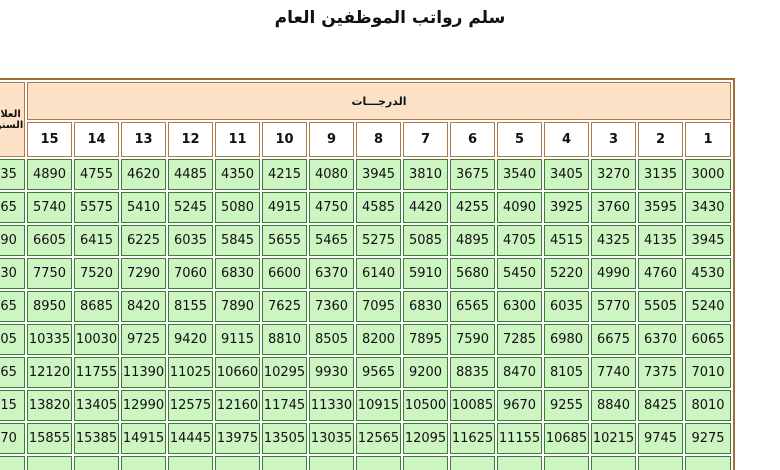 This screenshot has height=470, width=780. What do you see at coordinates (472, 339) in the screenshot?
I see `salary-cell: 7590` at bounding box center [472, 339].